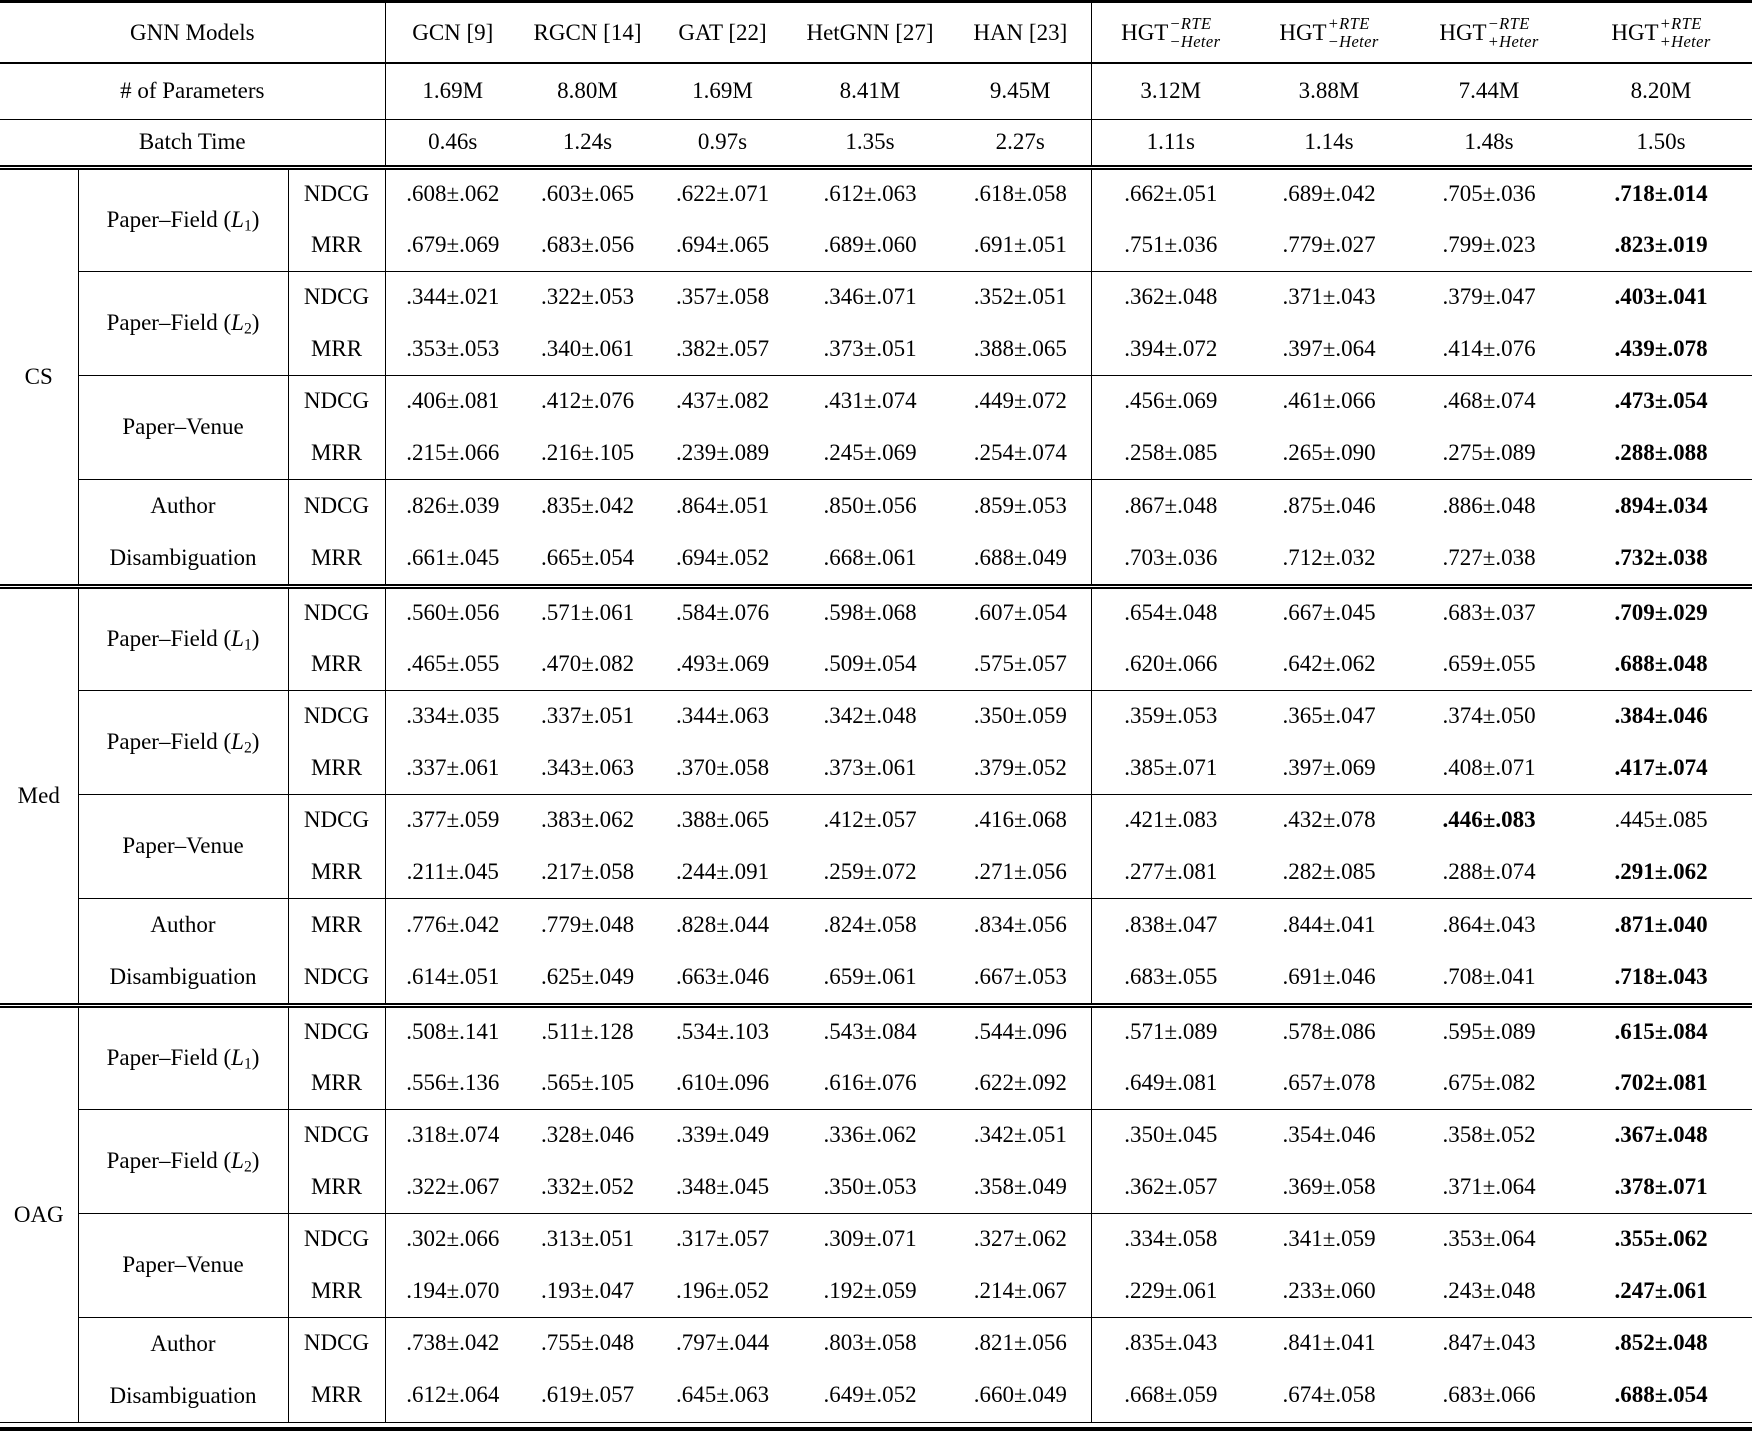 This screenshot has height=1451, width=1752. I want to click on metric-value: .575±.057, so click(1021, 664).